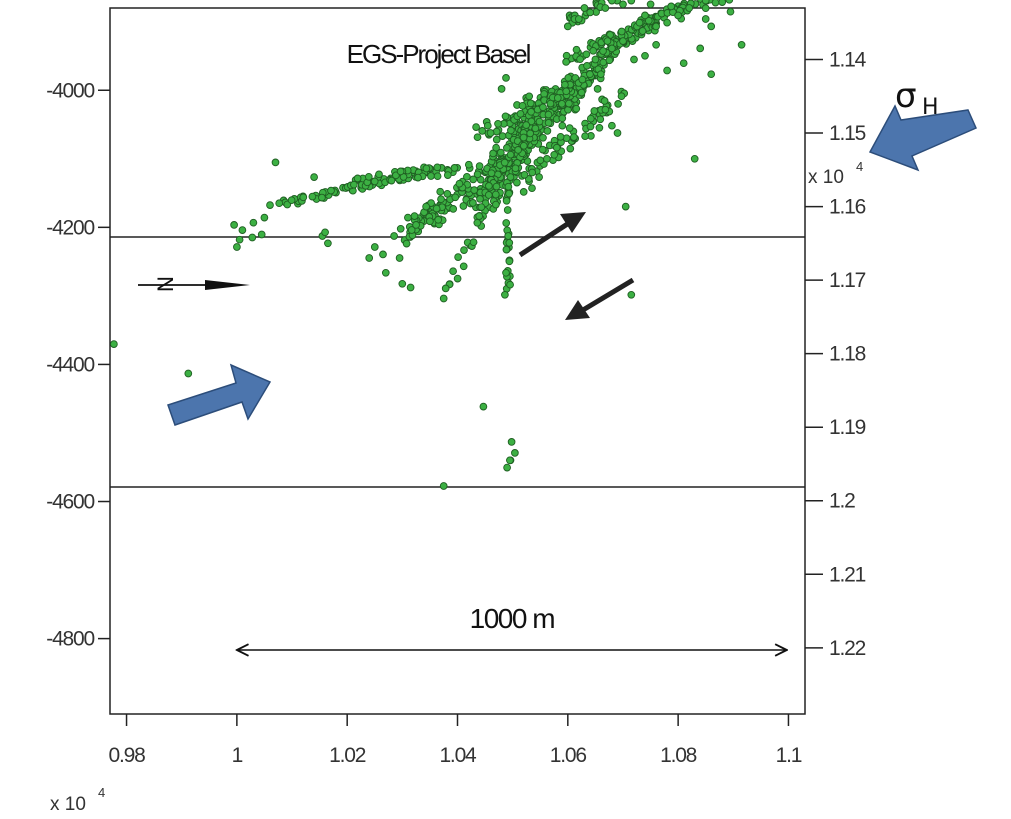 The height and width of the screenshot is (819, 1011). What do you see at coordinates (917, 98) in the screenshot?
I see `stress-label: σ H` at bounding box center [917, 98].